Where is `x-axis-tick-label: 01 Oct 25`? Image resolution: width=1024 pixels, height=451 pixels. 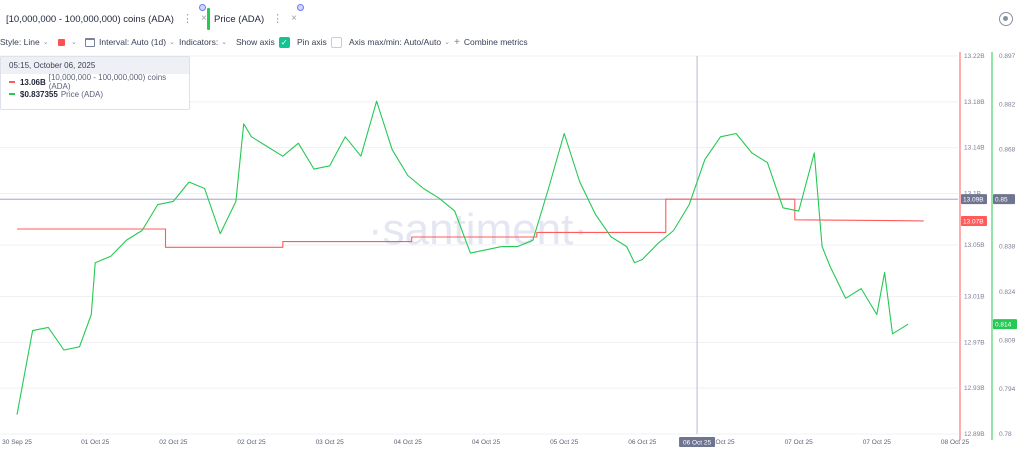 x-axis-tick-label: 01 Oct 25 is located at coordinates (95, 442).